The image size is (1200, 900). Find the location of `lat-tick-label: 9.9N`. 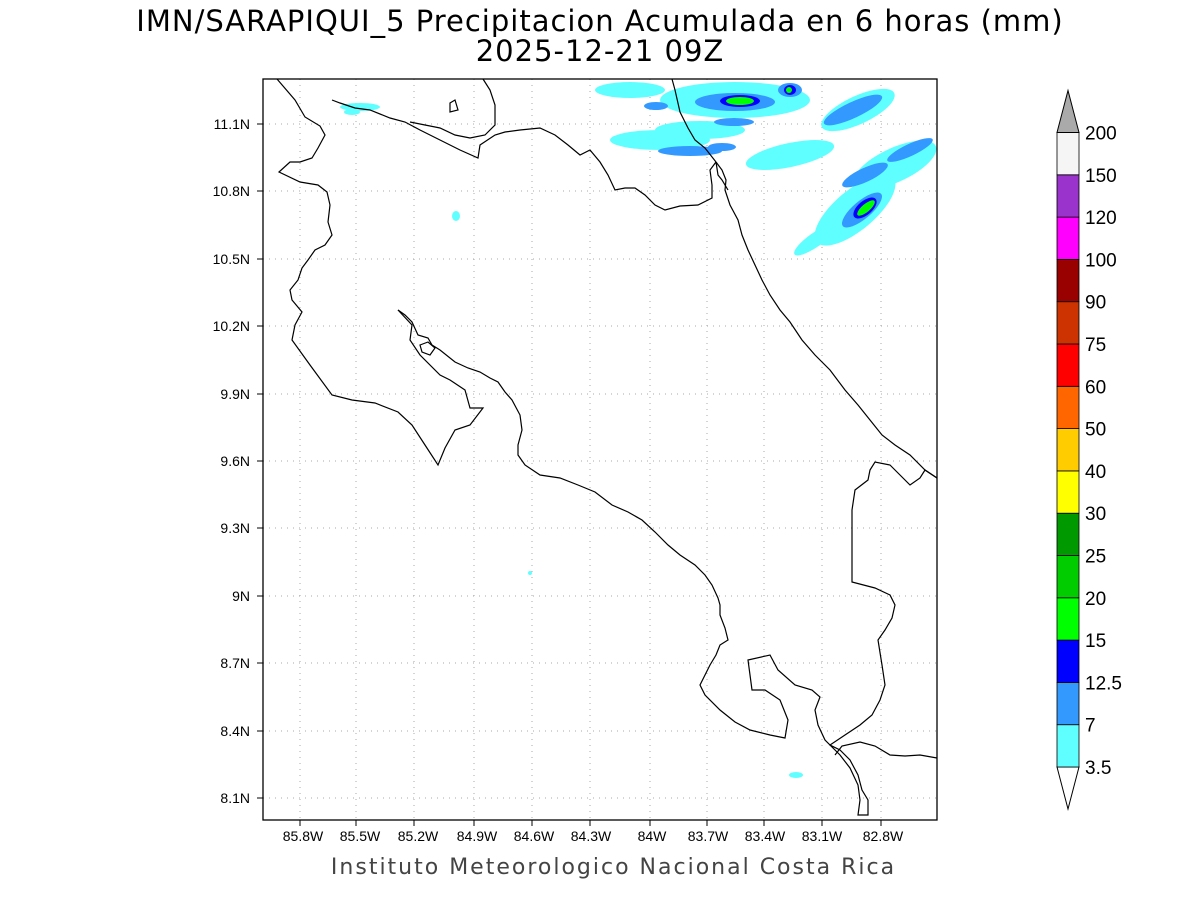

lat-tick-label: 9.9N is located at coordinates (235, 394).